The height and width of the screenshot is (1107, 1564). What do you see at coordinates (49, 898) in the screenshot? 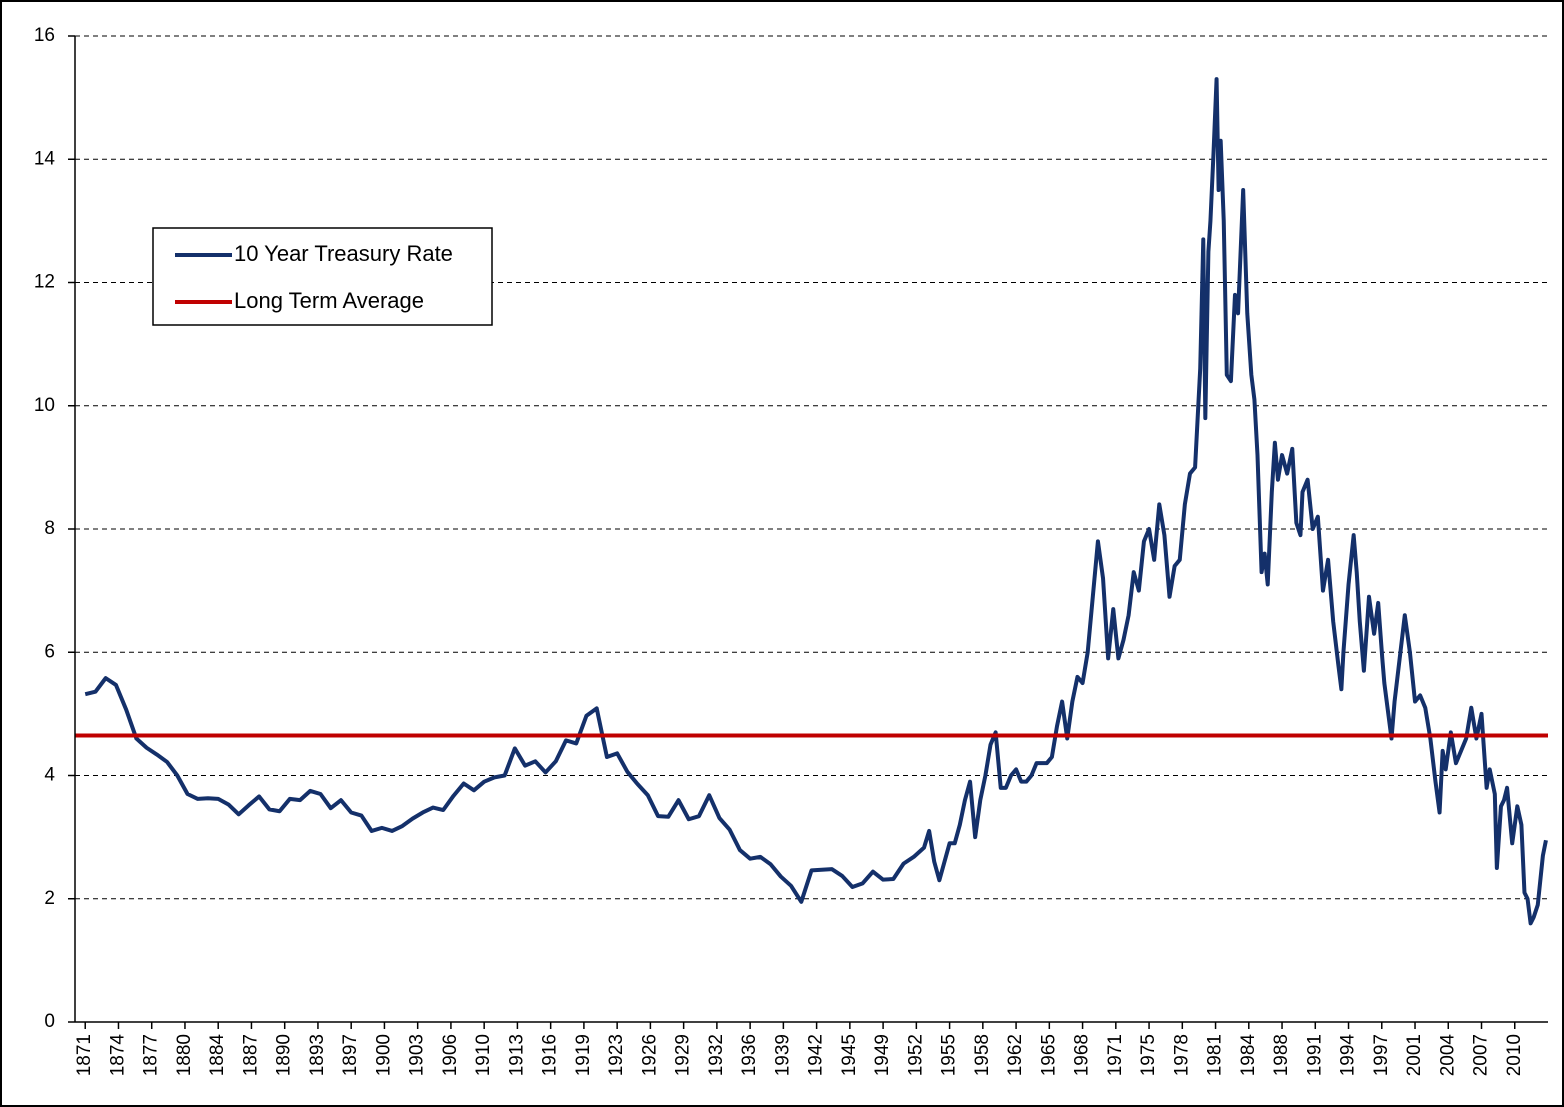
I see `y-tick-label: 2` at bounding box center [49, 898].